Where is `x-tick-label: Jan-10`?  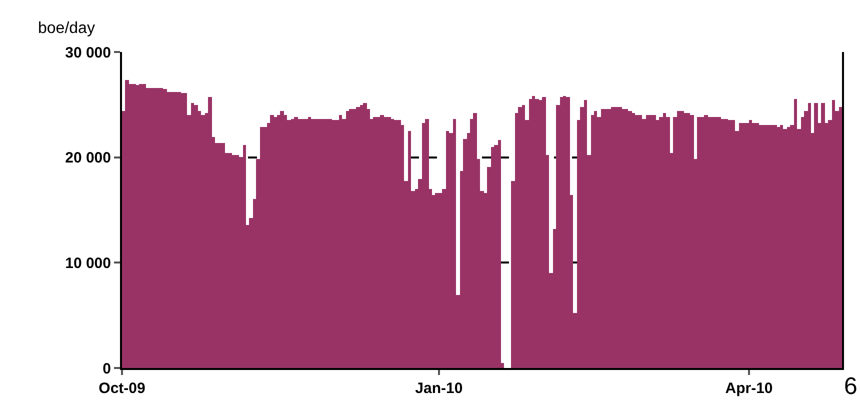 x-tick-label: Jan-10 is located at coordinates (439, 388).